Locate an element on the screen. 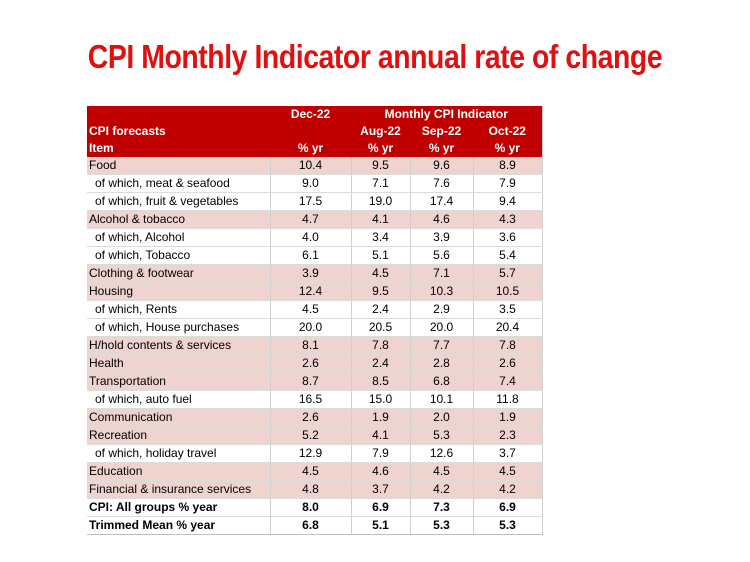 The width and height of the screenshot is (750, 562). header-unit-sep22: % yr is located at coordinates (441, 148).